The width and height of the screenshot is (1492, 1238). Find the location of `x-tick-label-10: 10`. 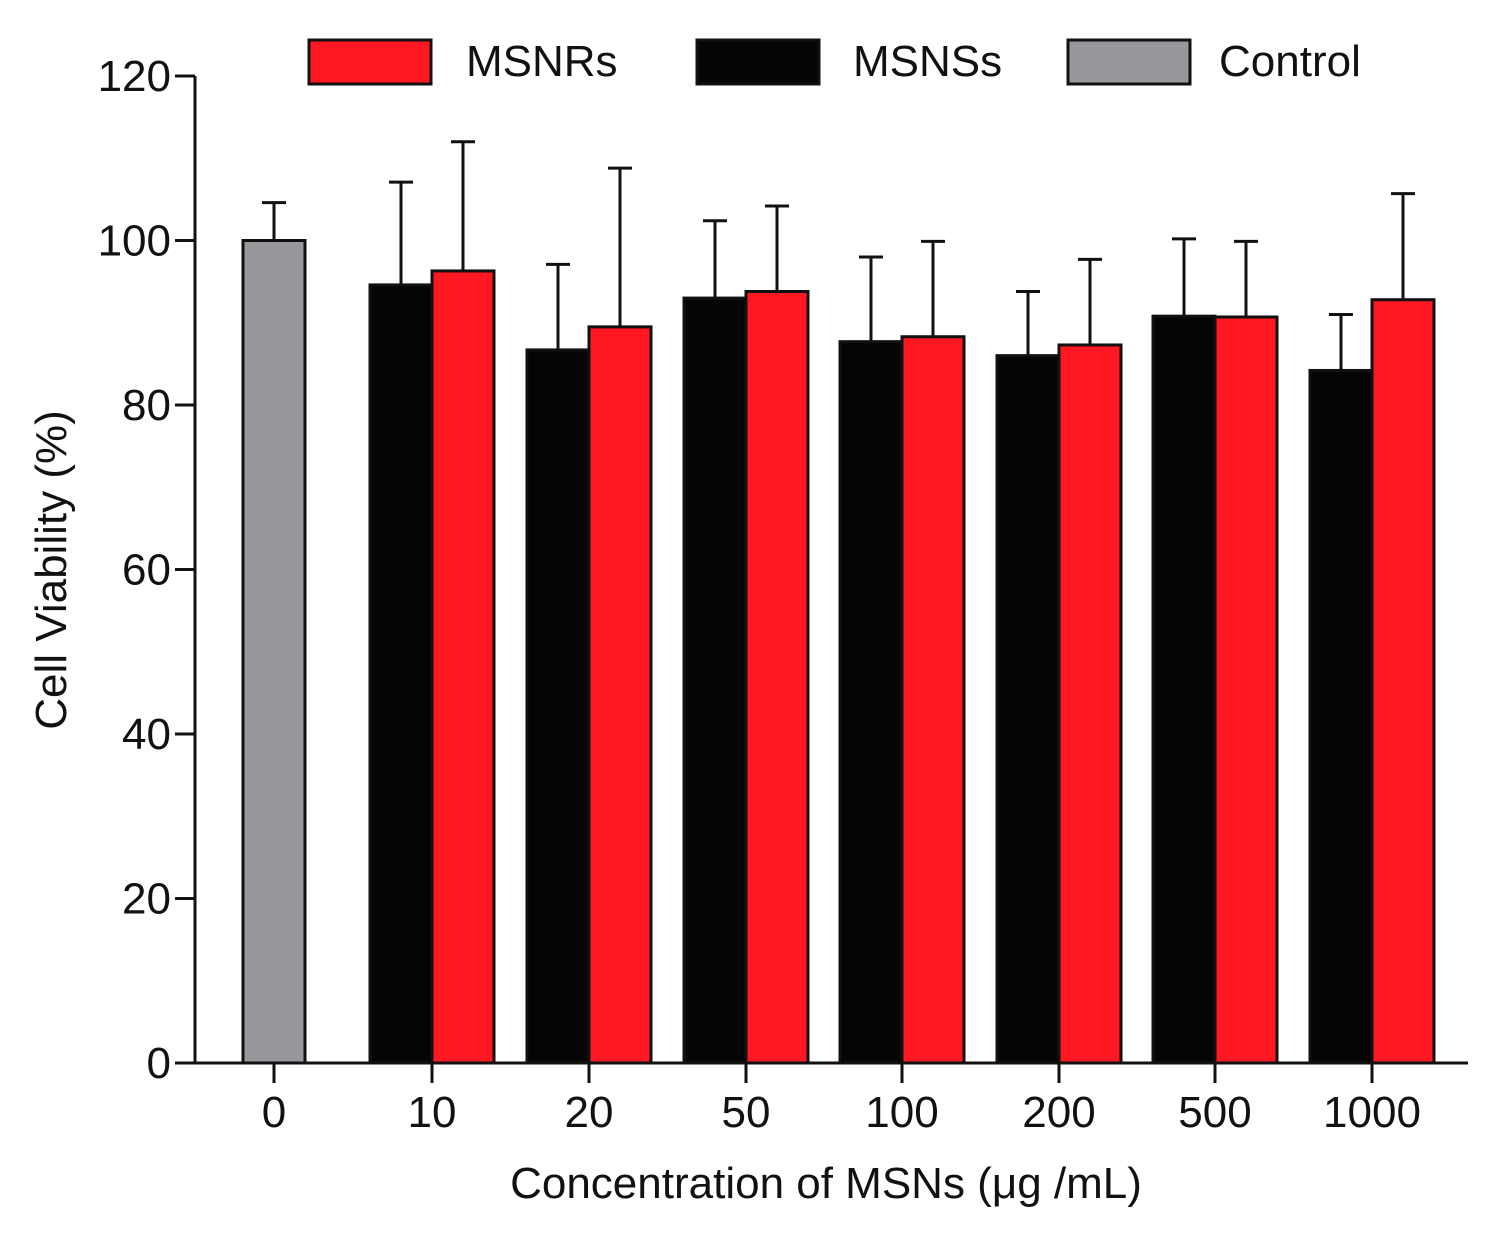

x-tick-label-10: 10 is located at coordinates (432, 1112).